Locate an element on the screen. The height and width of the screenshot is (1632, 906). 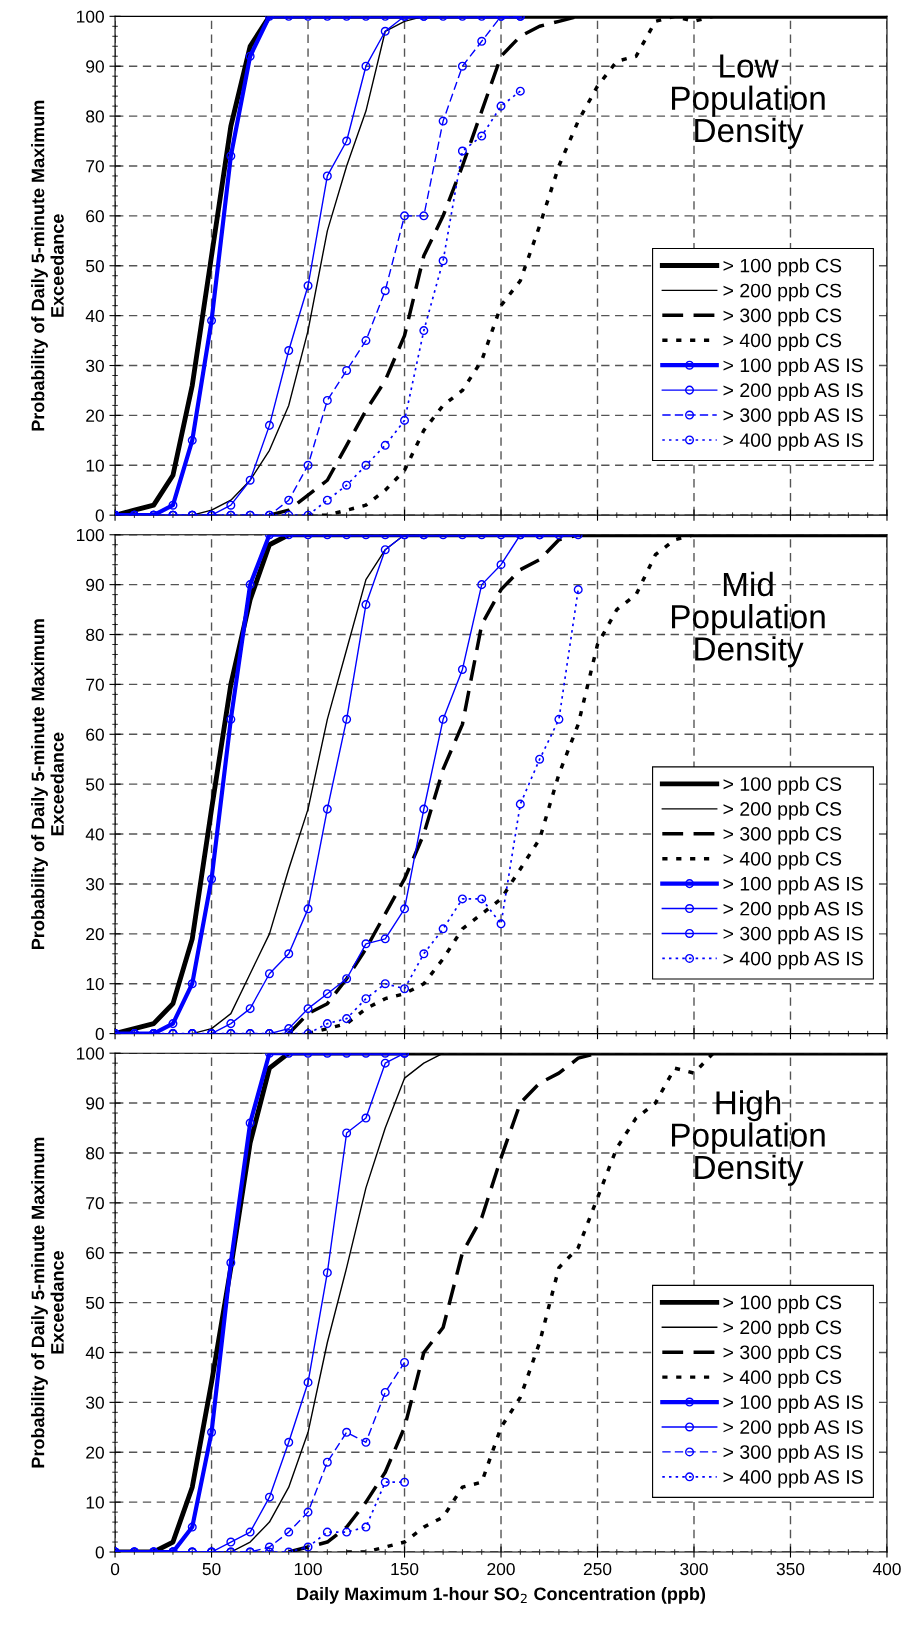
annotation: Low Population Density is located at coordinates (748, 101).